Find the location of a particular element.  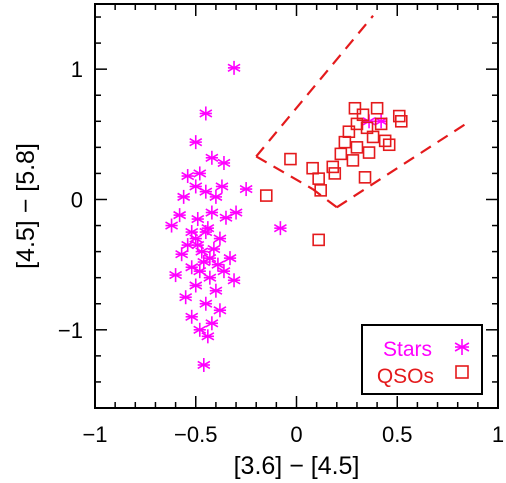

legend-qso-marker is located at coordinates (462, 372).